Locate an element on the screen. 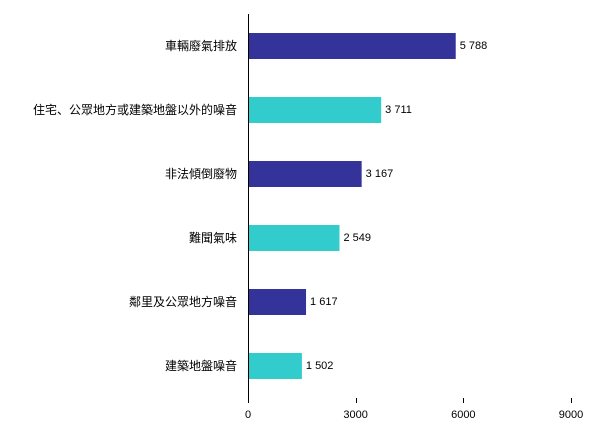 Image resolution: width=603 pixels, height=443 pixels. x-tick-label-0: 0 is located at coordinates (248, 415).